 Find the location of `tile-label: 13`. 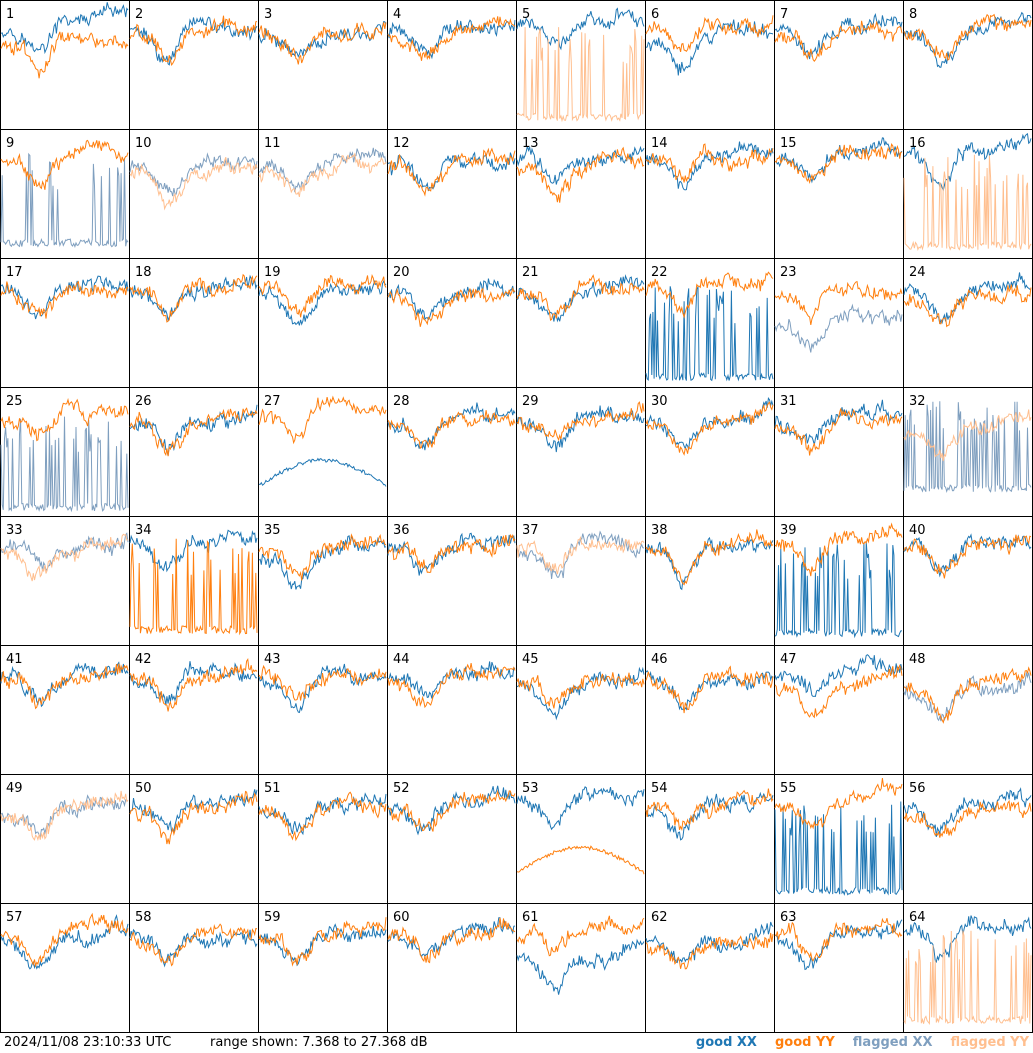

tile-label: 13 is located at coordinates (530, 143).